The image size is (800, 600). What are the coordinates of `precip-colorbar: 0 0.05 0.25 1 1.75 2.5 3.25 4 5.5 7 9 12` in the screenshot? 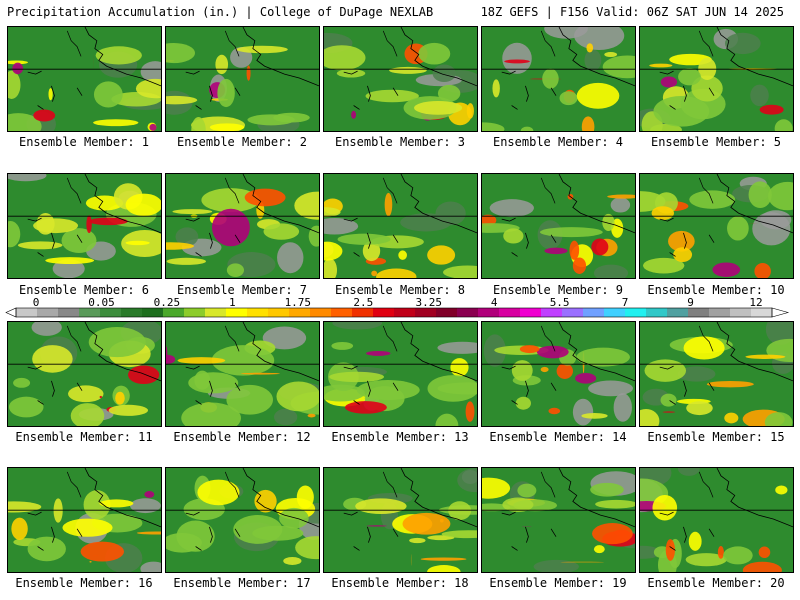 It's located at (397, 307).